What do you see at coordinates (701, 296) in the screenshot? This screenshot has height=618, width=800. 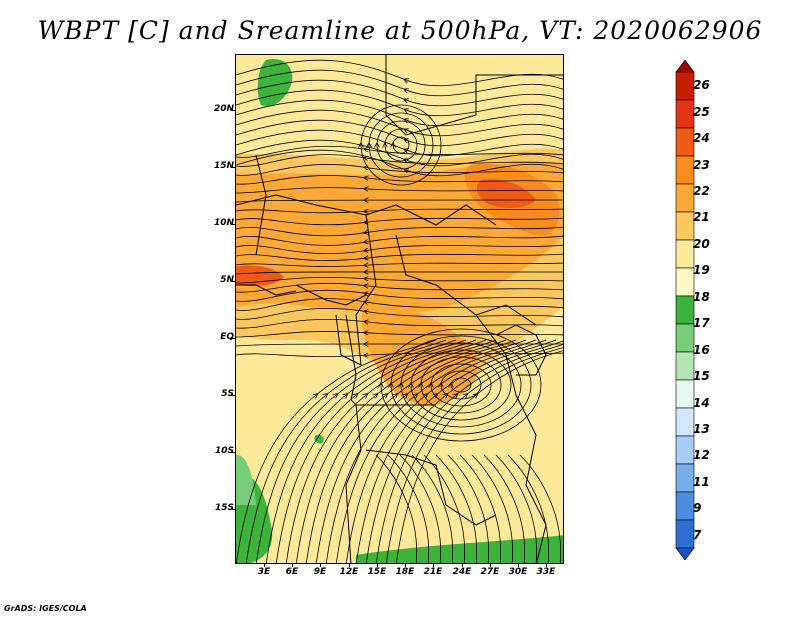 I see `colorbar-label: 18` at bounding box center [701, 296].